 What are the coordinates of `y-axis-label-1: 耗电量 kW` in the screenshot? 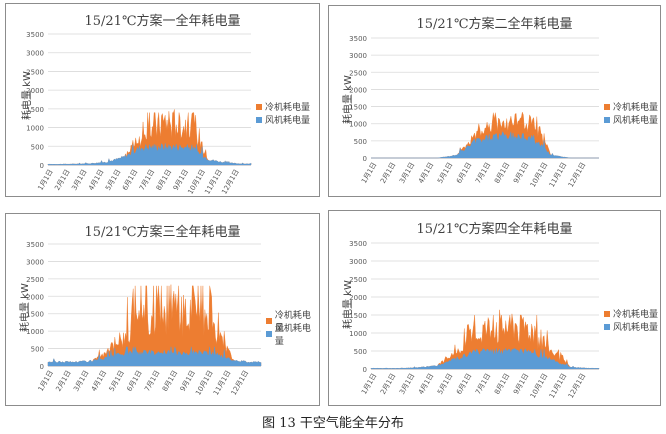 It's located at (27, 95).